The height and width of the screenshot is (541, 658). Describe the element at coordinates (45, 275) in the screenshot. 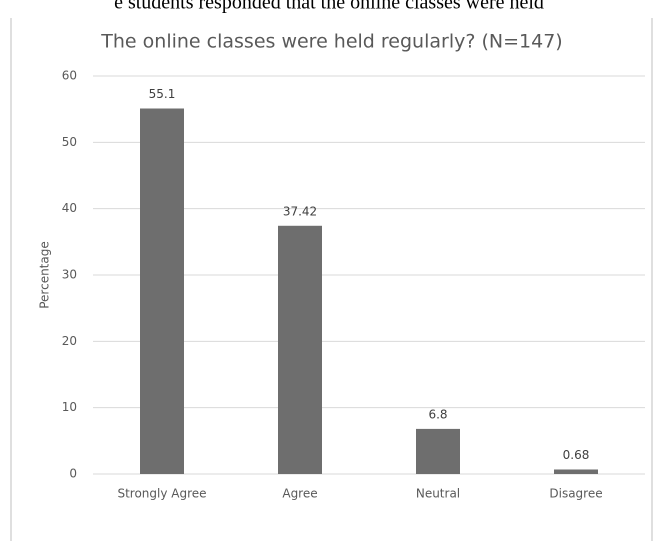

I see `y-axis-label: Percentage` at that location.